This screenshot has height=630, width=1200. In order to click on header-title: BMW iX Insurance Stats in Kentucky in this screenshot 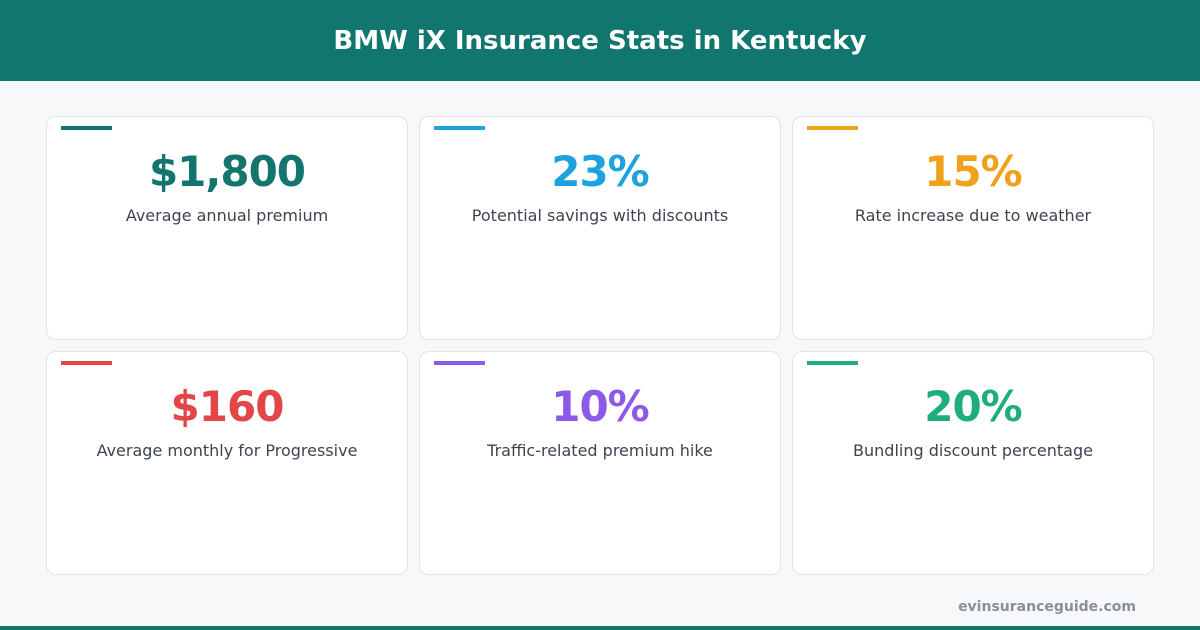, I will do `click(600, 40)`.